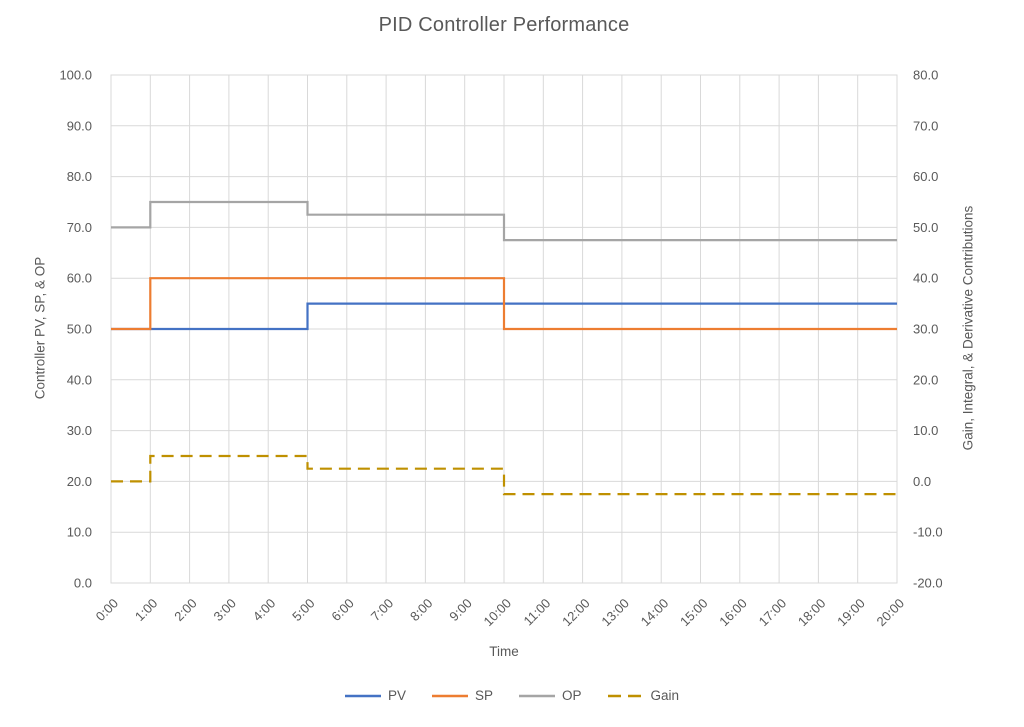  I want to click on legend: PV SP OP Gain, so click(512, 695).